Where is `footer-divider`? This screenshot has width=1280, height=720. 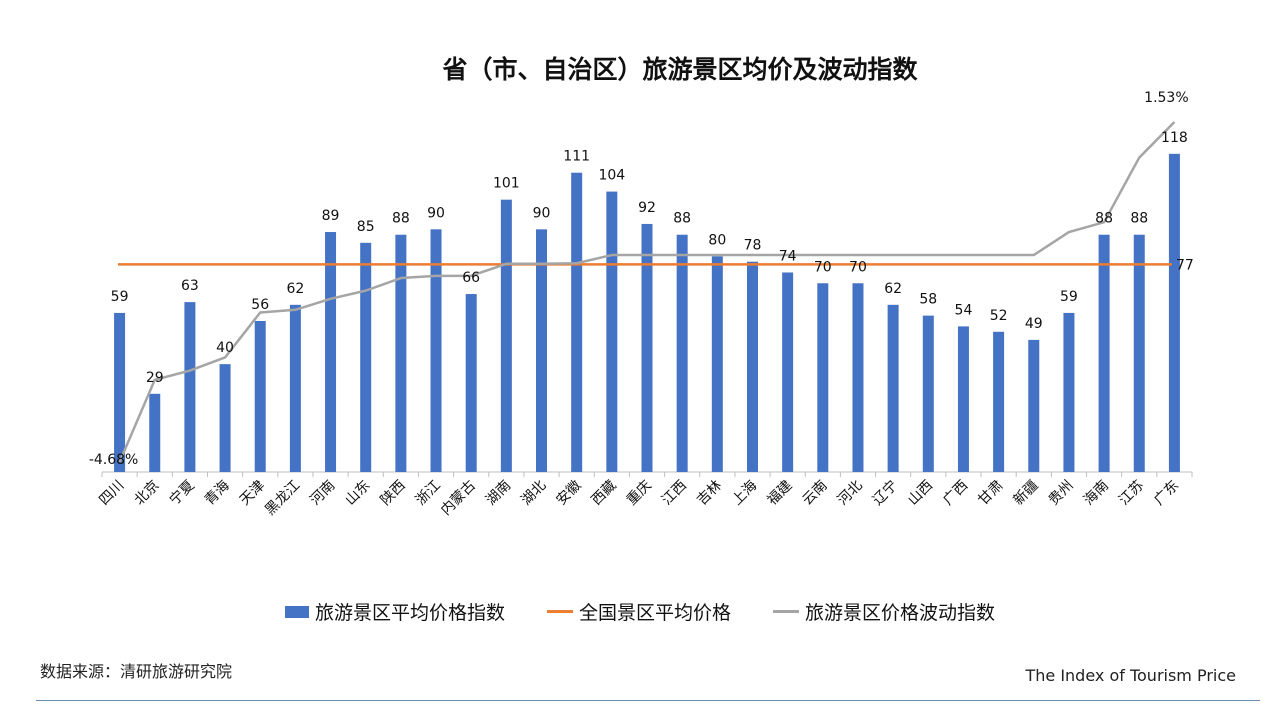
footer-divider is located at coordinates (648, 700).